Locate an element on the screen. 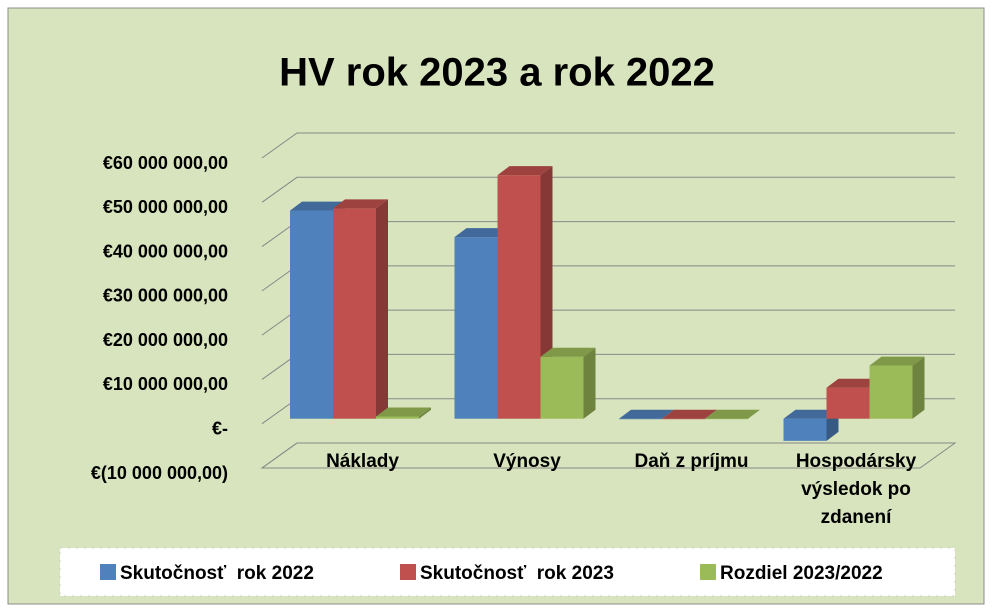  y-tick-label: €20 000 000,00 is located at coordinates (165, 340).